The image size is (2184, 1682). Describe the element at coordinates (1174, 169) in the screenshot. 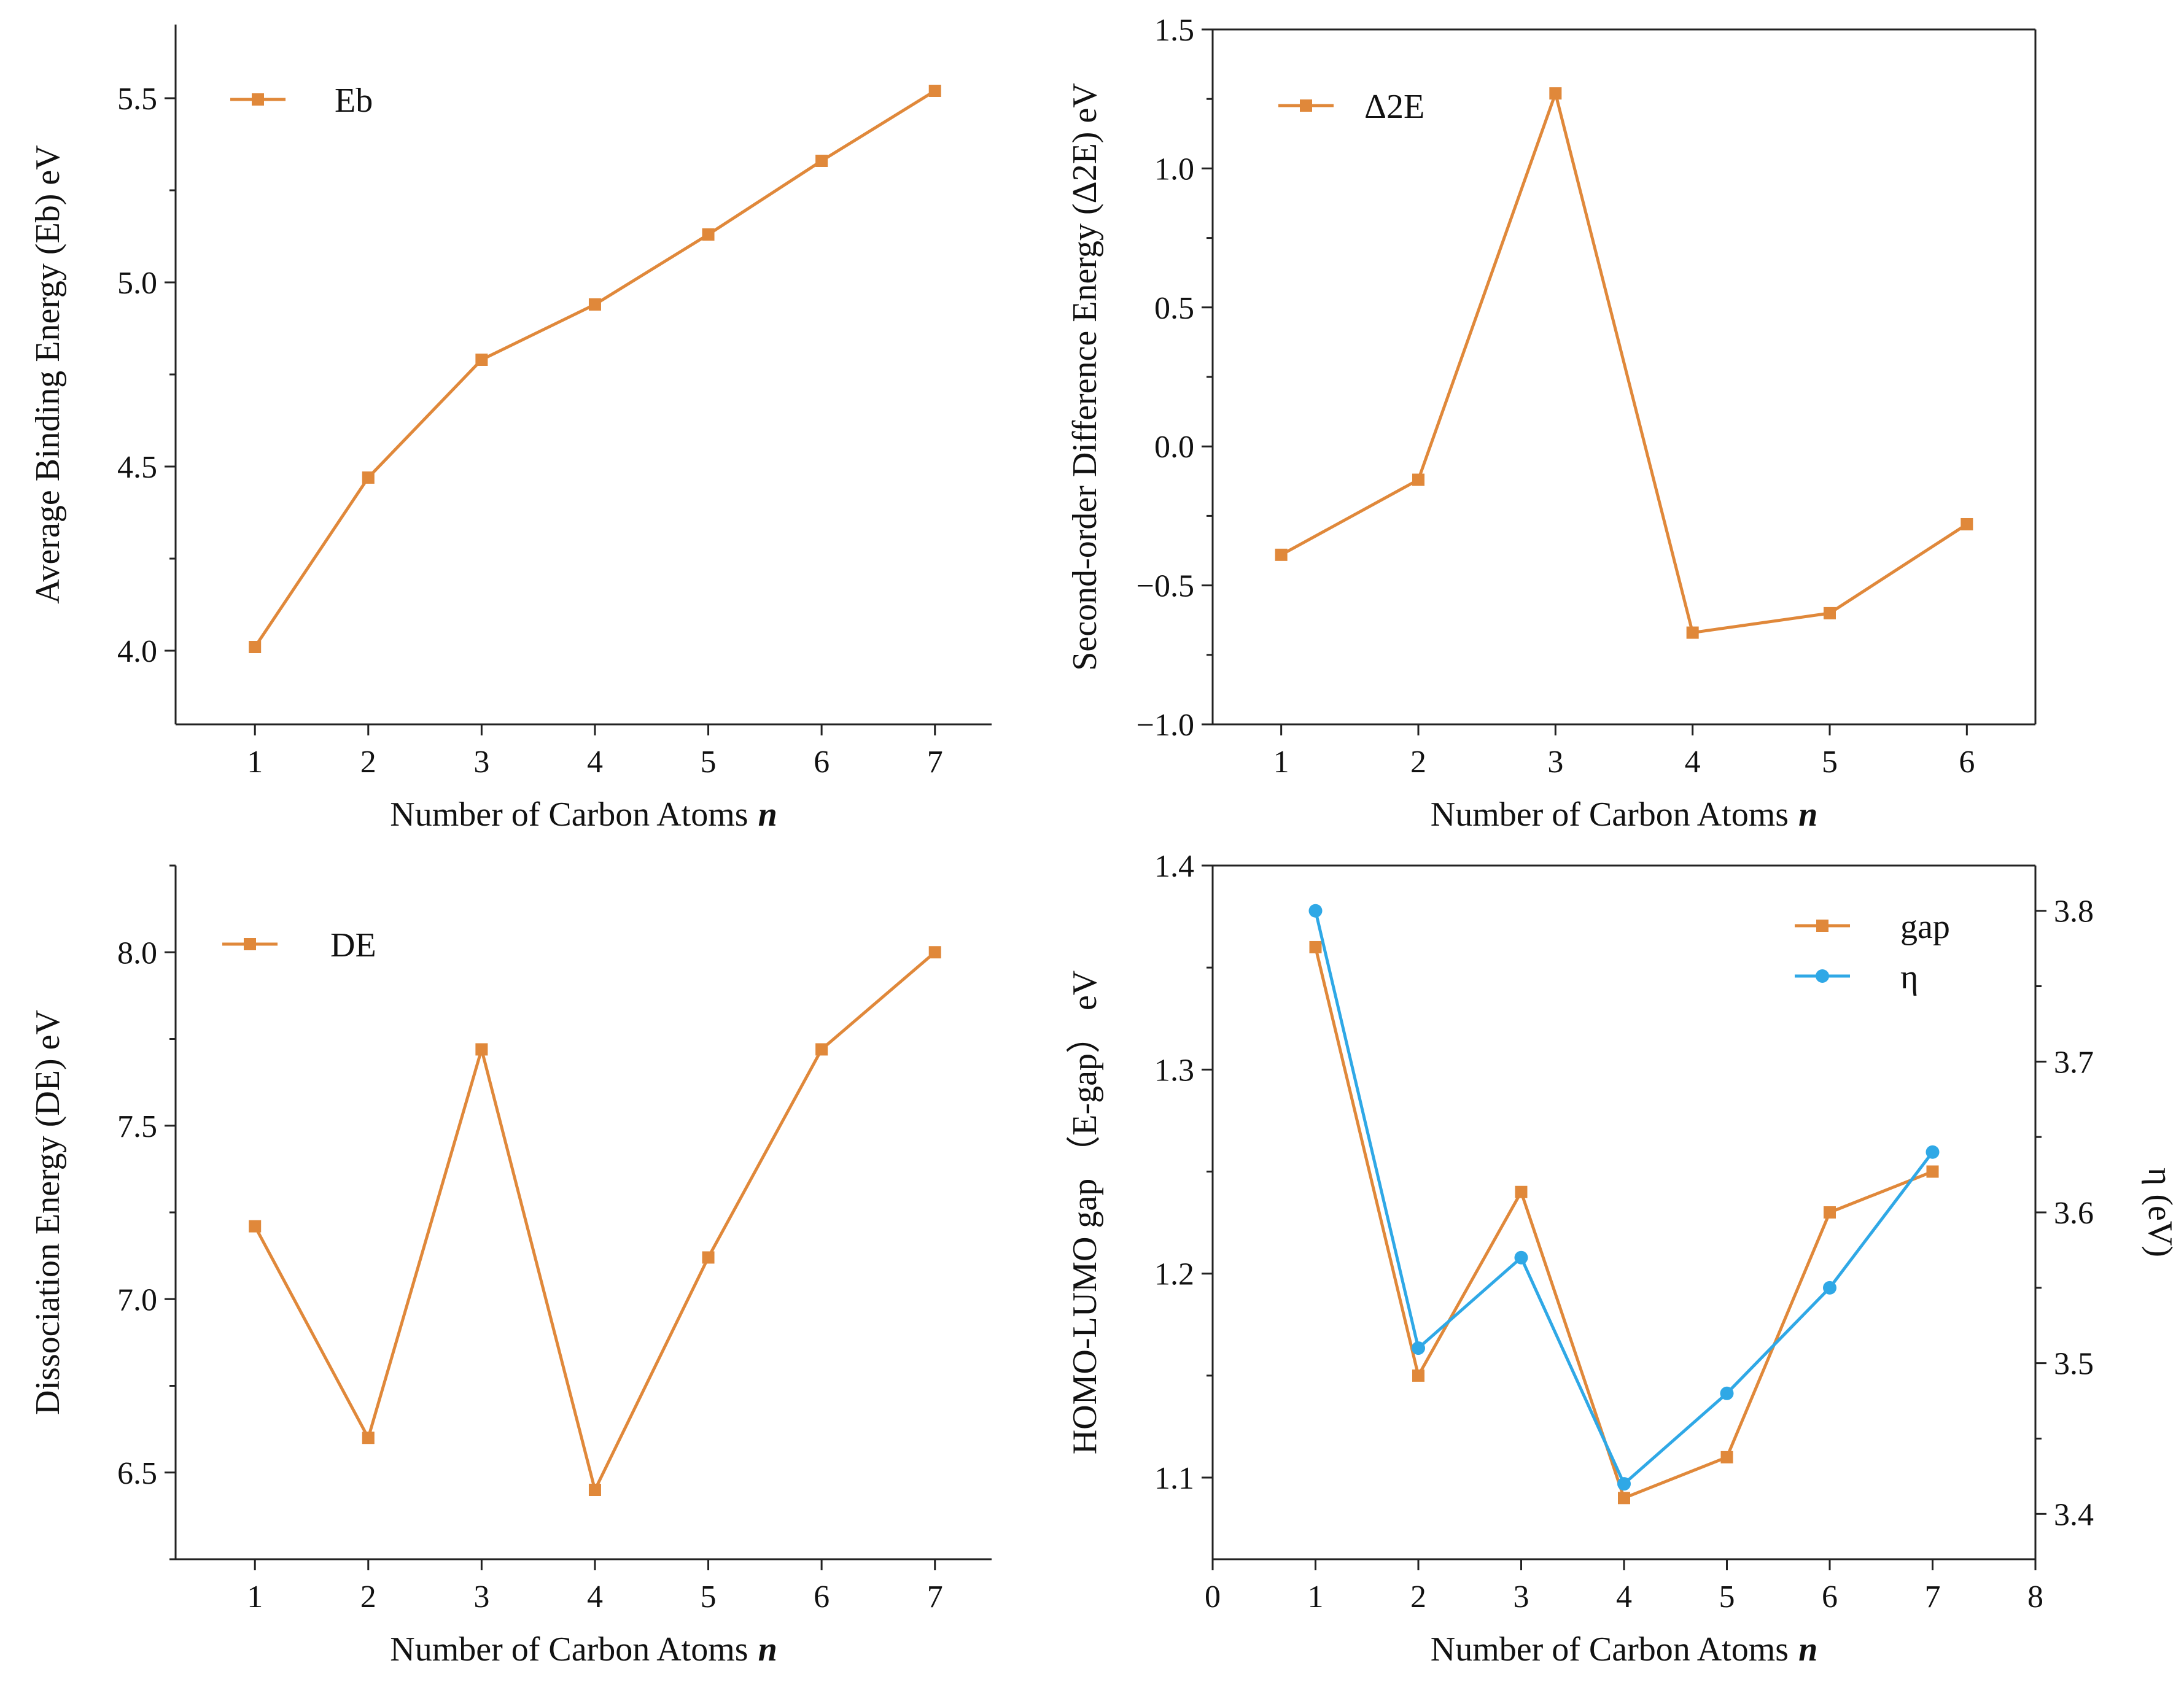

I see `y-tick-label: 1.0` at that location.